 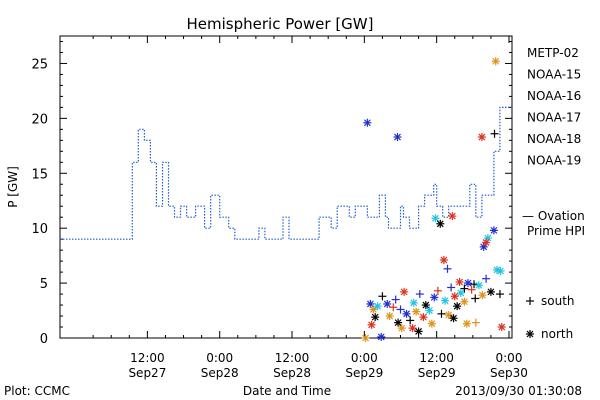 I want to click on y-tick-label: 0, so click(x=44, y=339).